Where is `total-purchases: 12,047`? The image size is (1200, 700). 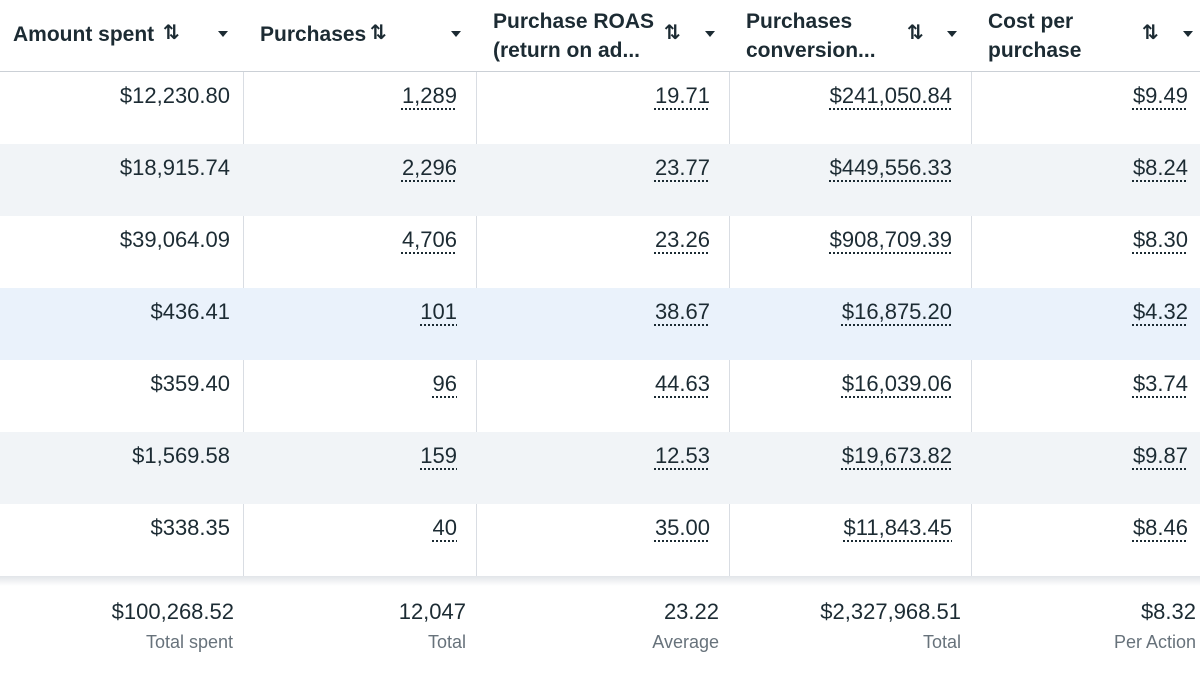
total-purchases: 12,047 is located at coordinates (432, 611).